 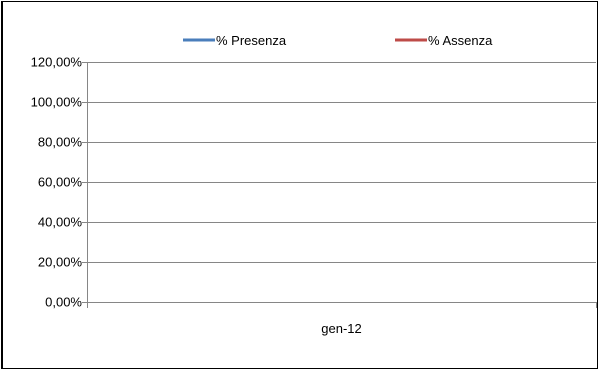 I want to click on x-tick-label: gen-12, so click(x=341, y=328).